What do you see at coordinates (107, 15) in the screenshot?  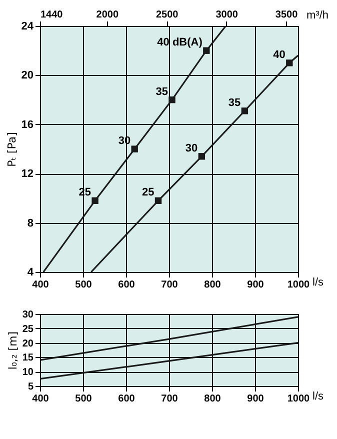 I see `x2-tick-label: 2000` at bounding box center [107, 15].